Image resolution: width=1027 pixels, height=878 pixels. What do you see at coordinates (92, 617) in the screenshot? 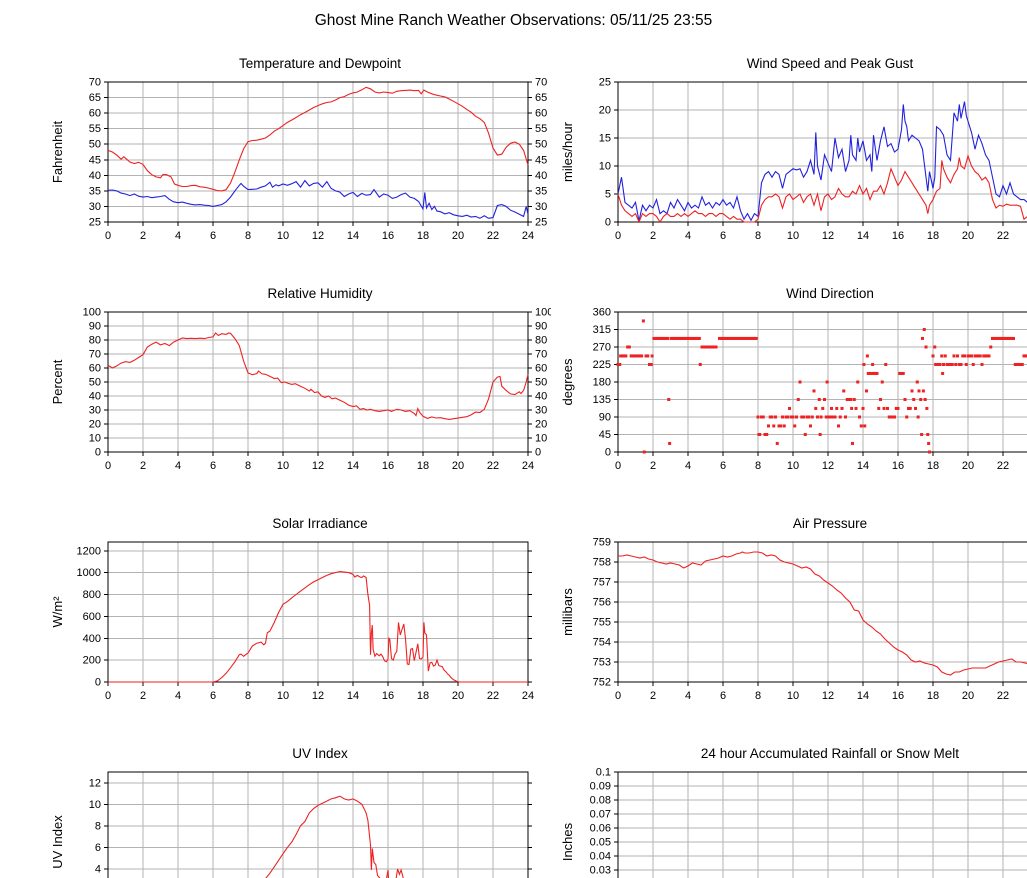
I see `svg-text: 600` at bounding box center [92, 617].